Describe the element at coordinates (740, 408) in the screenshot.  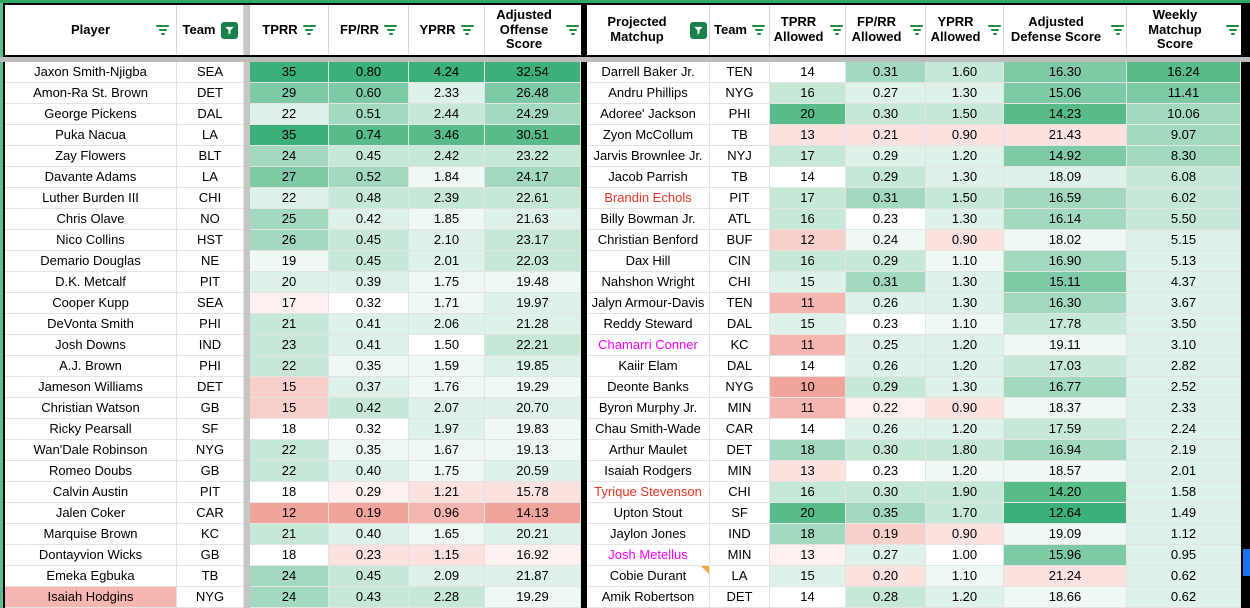
I see `team-cell: MIN` at that location.